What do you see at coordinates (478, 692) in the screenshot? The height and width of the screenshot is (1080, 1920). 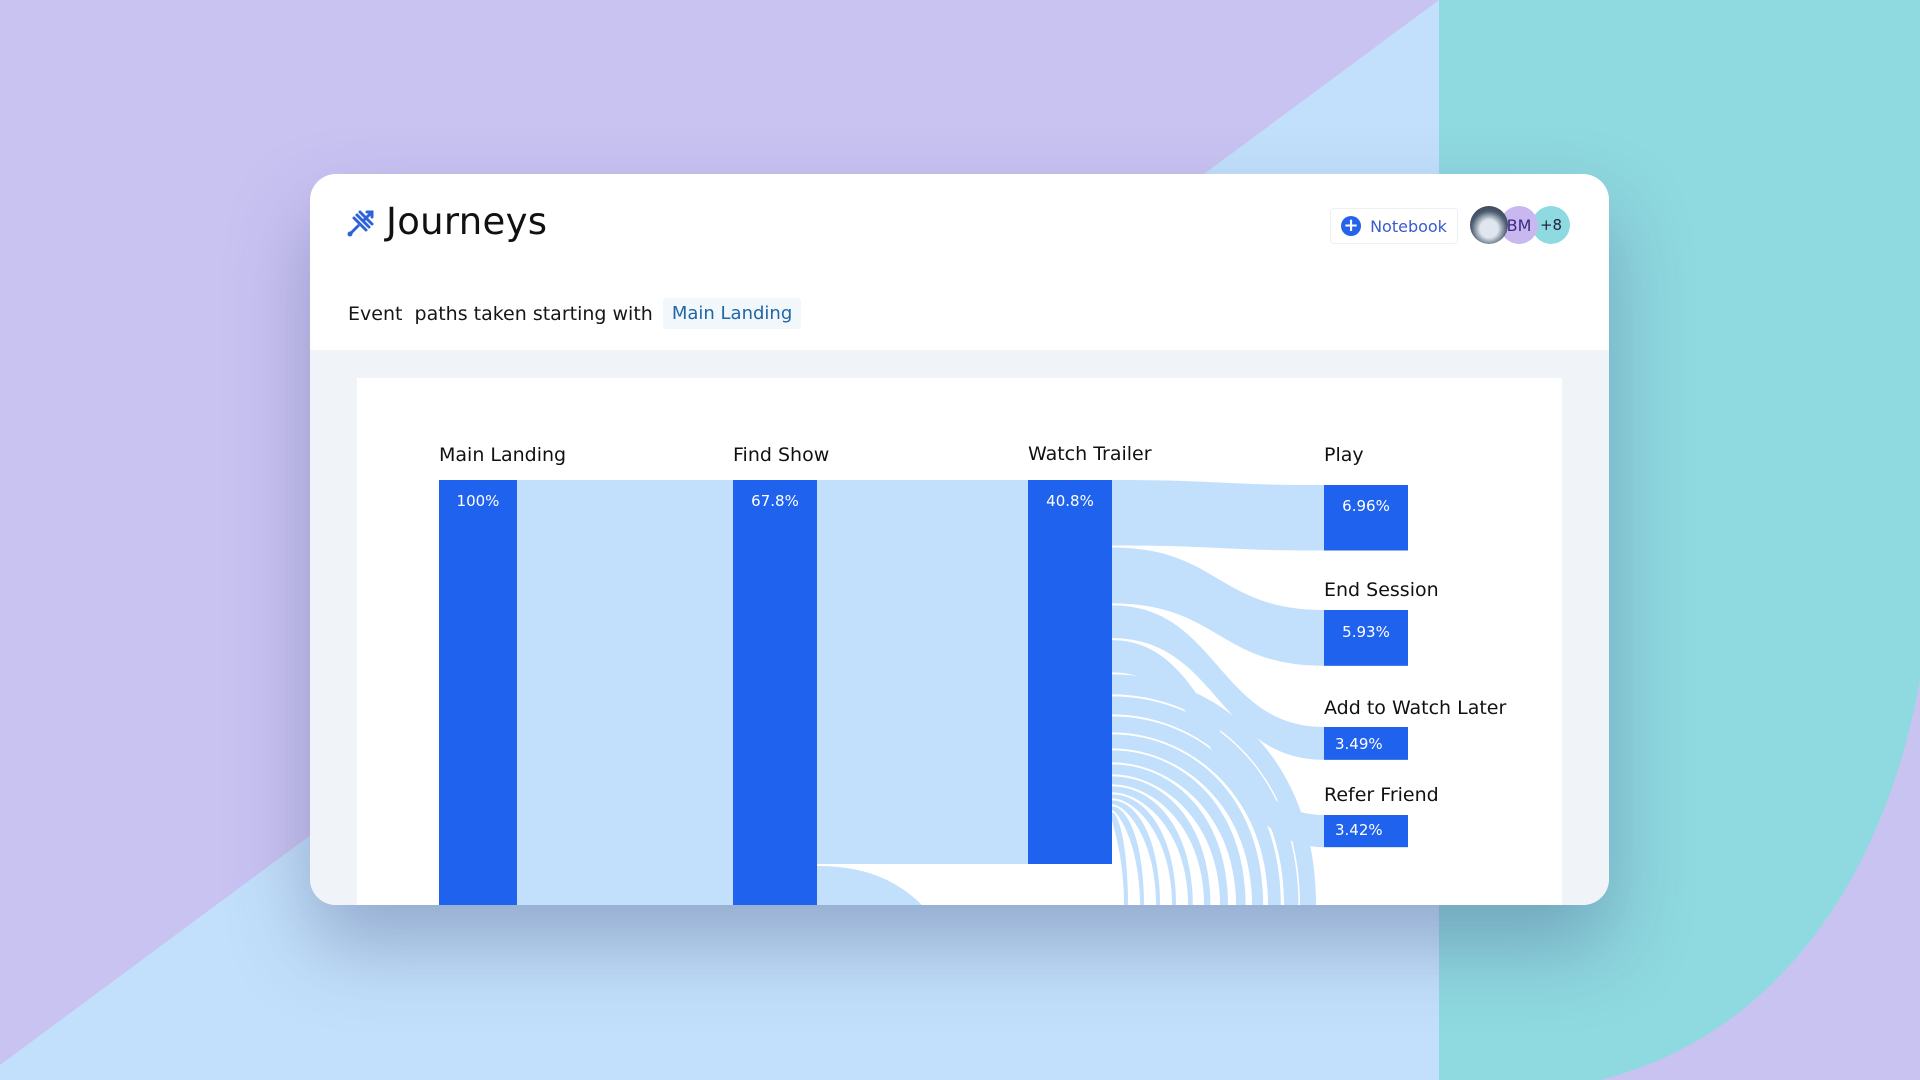 I see `column-node-main-landing` at bounding box center [478, 692].